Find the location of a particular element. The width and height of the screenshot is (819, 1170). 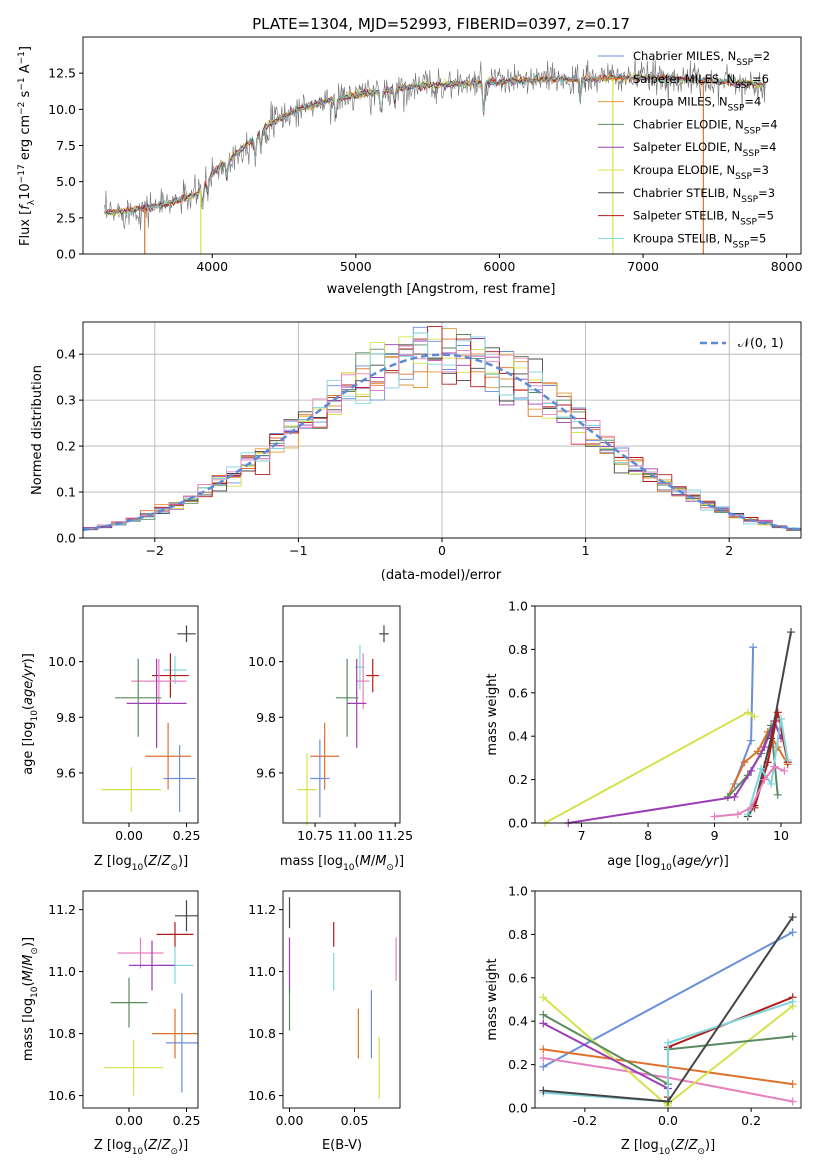

y-tick-label: 10.6 is located at coordinates (62, 1095).